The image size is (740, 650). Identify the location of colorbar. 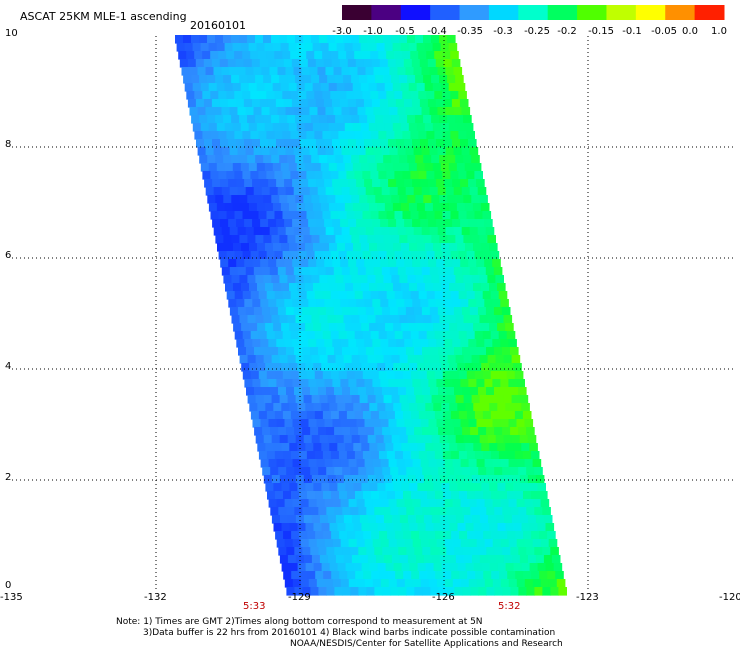
(533, 12).